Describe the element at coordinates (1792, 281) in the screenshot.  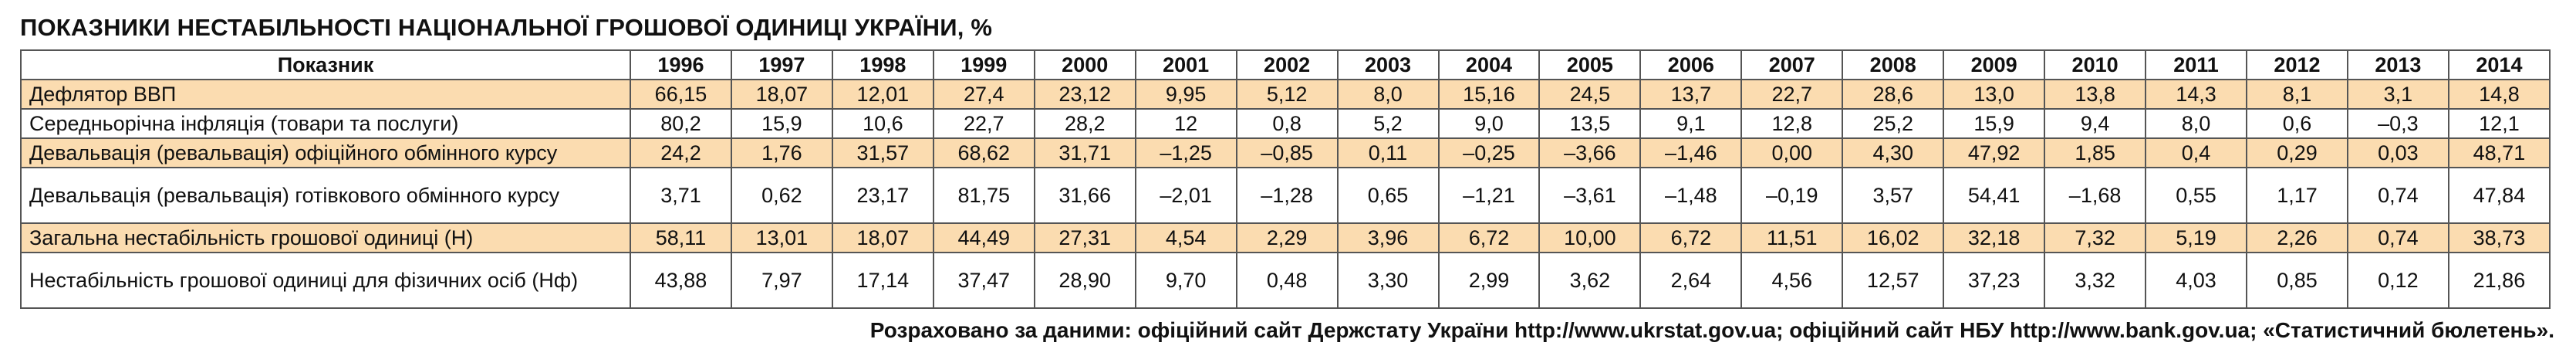
I see `table-cell: 4,56` at that location.